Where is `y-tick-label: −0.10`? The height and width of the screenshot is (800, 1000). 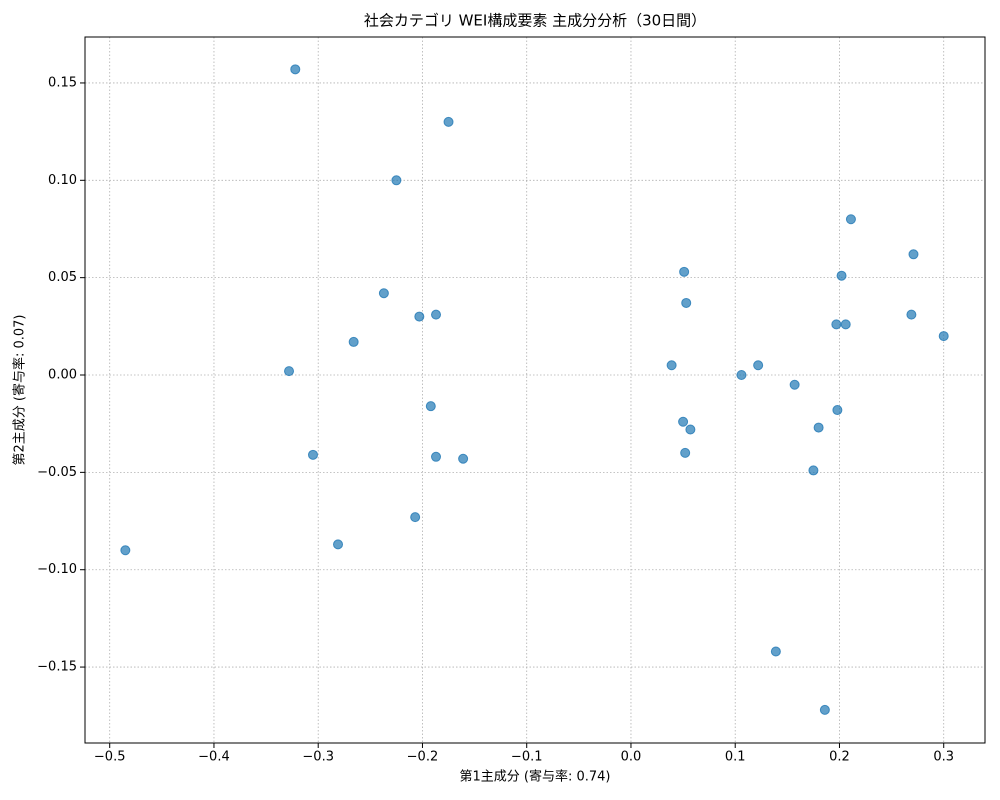 y-tick-label: −0.10 is located at coordinates (57, 569).